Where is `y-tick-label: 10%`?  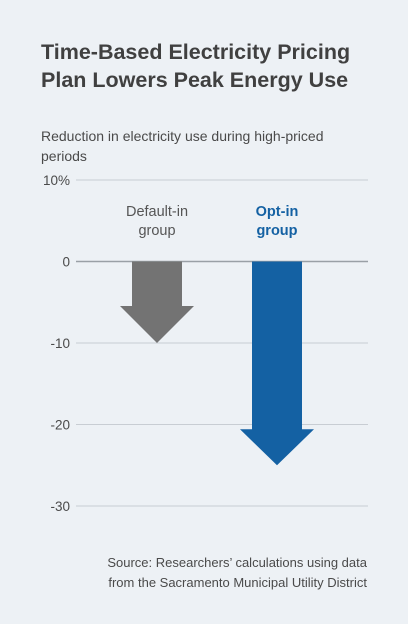 y-tick-label: 10% is located at coordinates (56, 180).